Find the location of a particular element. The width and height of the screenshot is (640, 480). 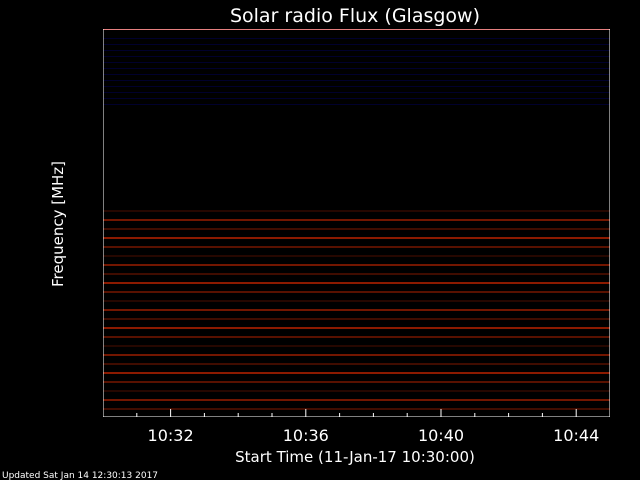

chart-title: Solar radio Flux (Glasgow) is located at coordinates (355, 16).